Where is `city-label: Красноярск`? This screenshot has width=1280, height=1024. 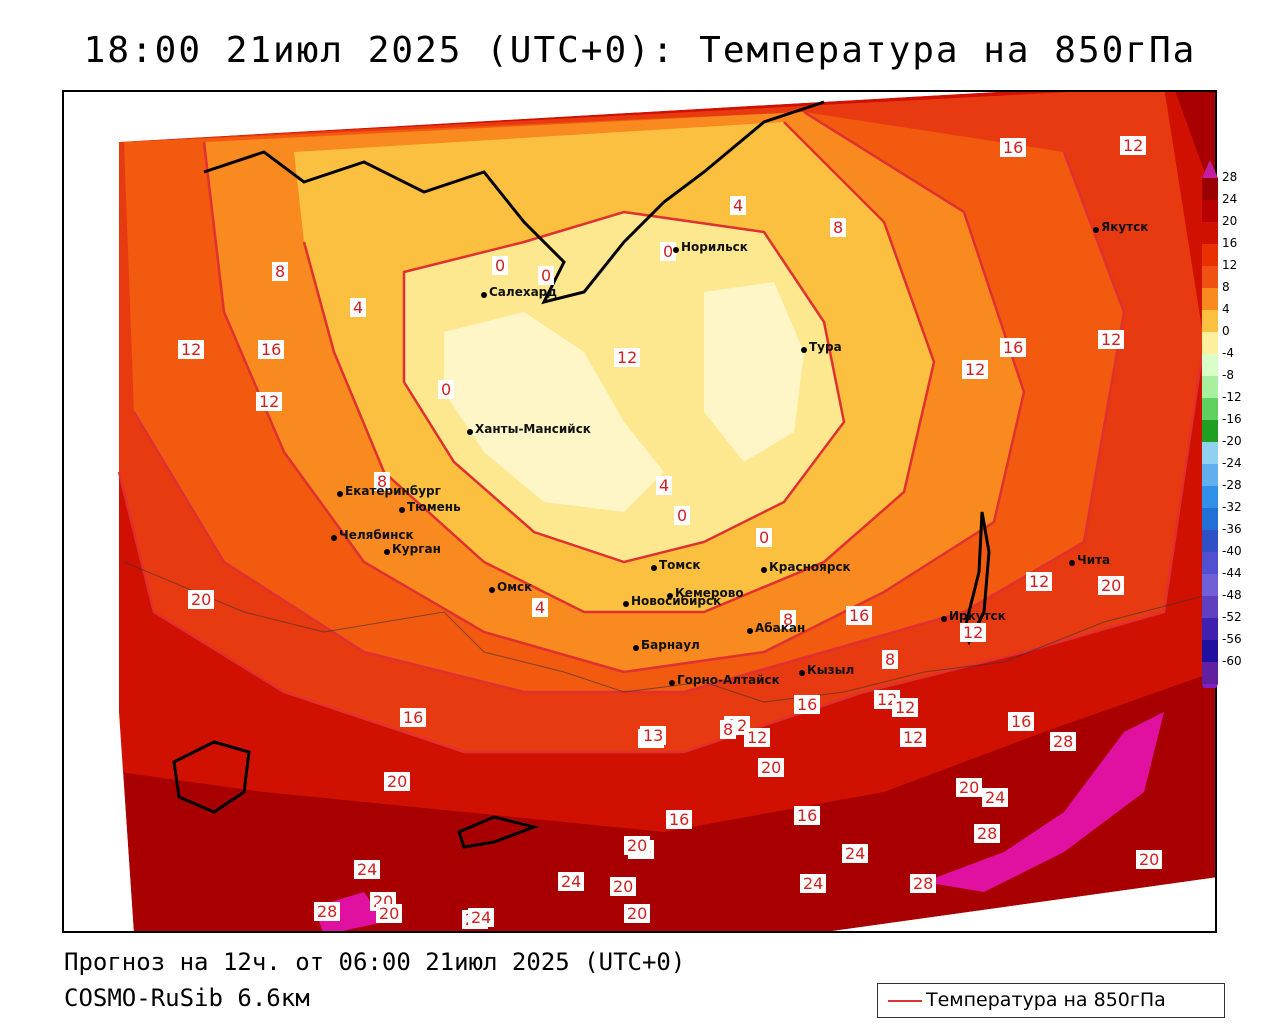
city-label: Красноярск is located at coordinates (810, 567).